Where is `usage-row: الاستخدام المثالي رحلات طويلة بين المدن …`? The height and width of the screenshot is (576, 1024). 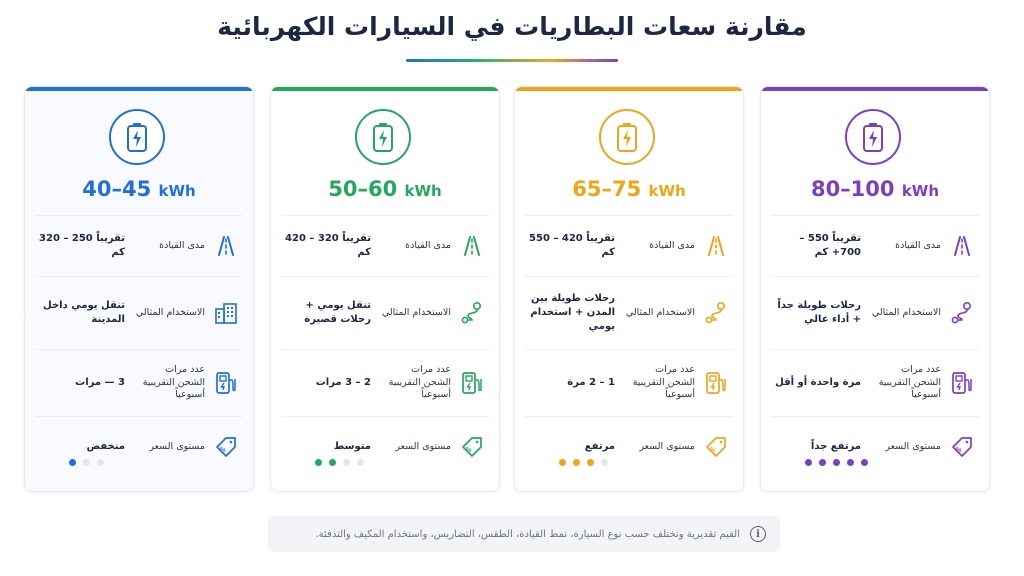
usage-row: الاستخدام المثالي رحلات طويلة بين المدن … is located at coordinates (629, 312).